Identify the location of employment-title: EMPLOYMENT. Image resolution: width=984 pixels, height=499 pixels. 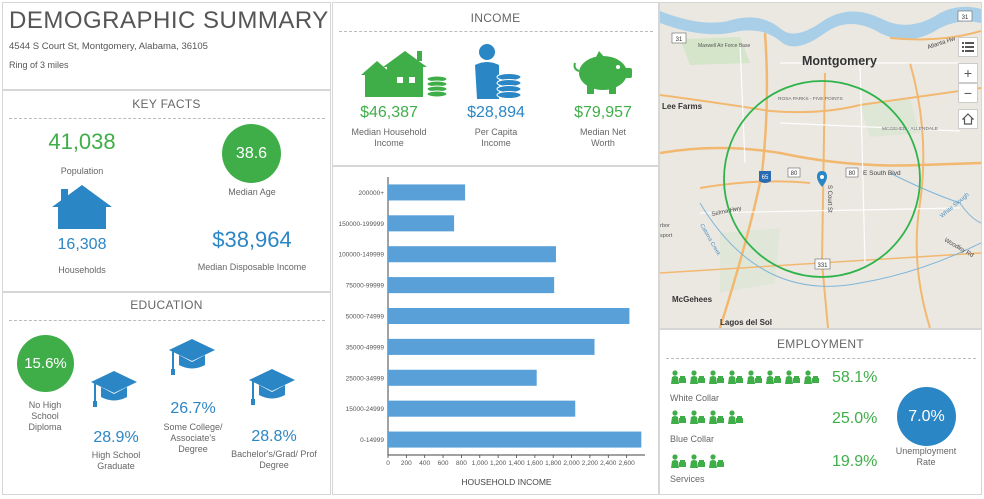
(820, 344).